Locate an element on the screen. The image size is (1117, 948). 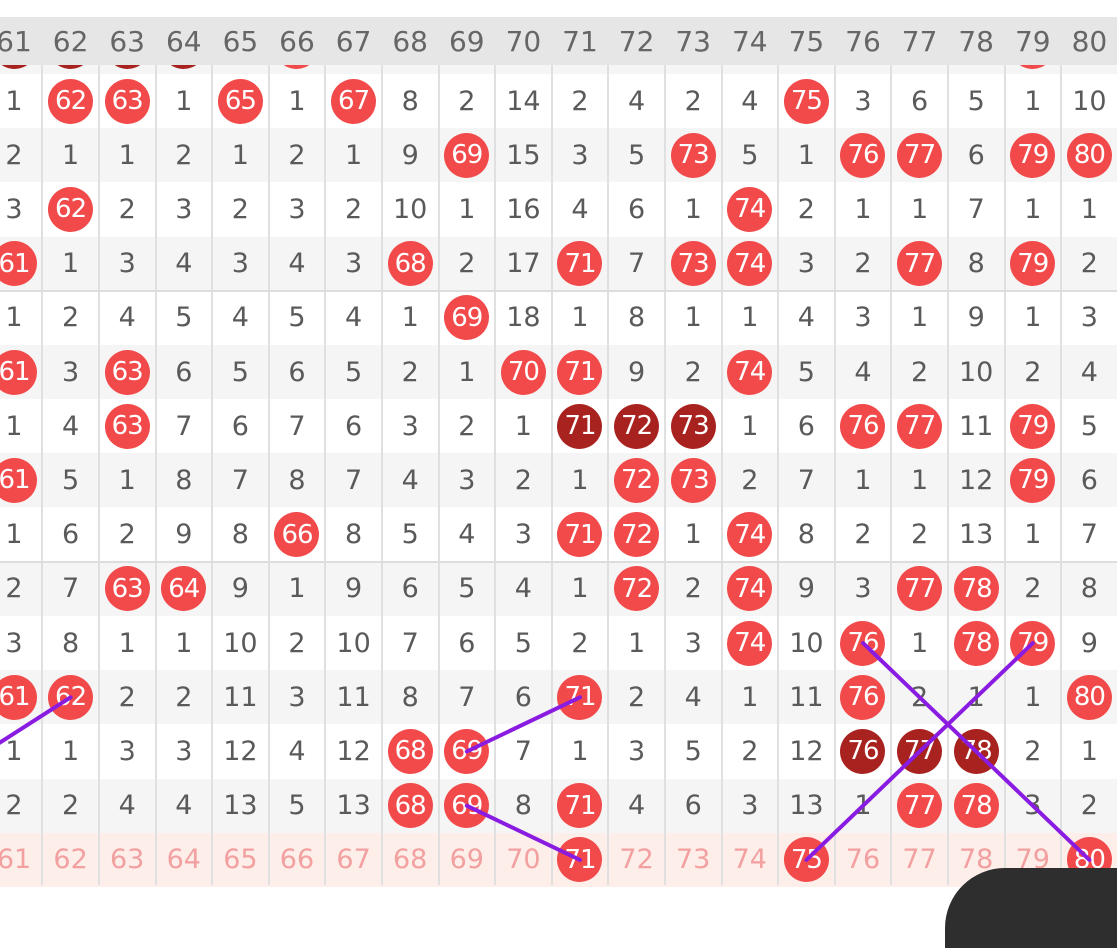
column-header-75: 75 is located at coordinates (806, 41).